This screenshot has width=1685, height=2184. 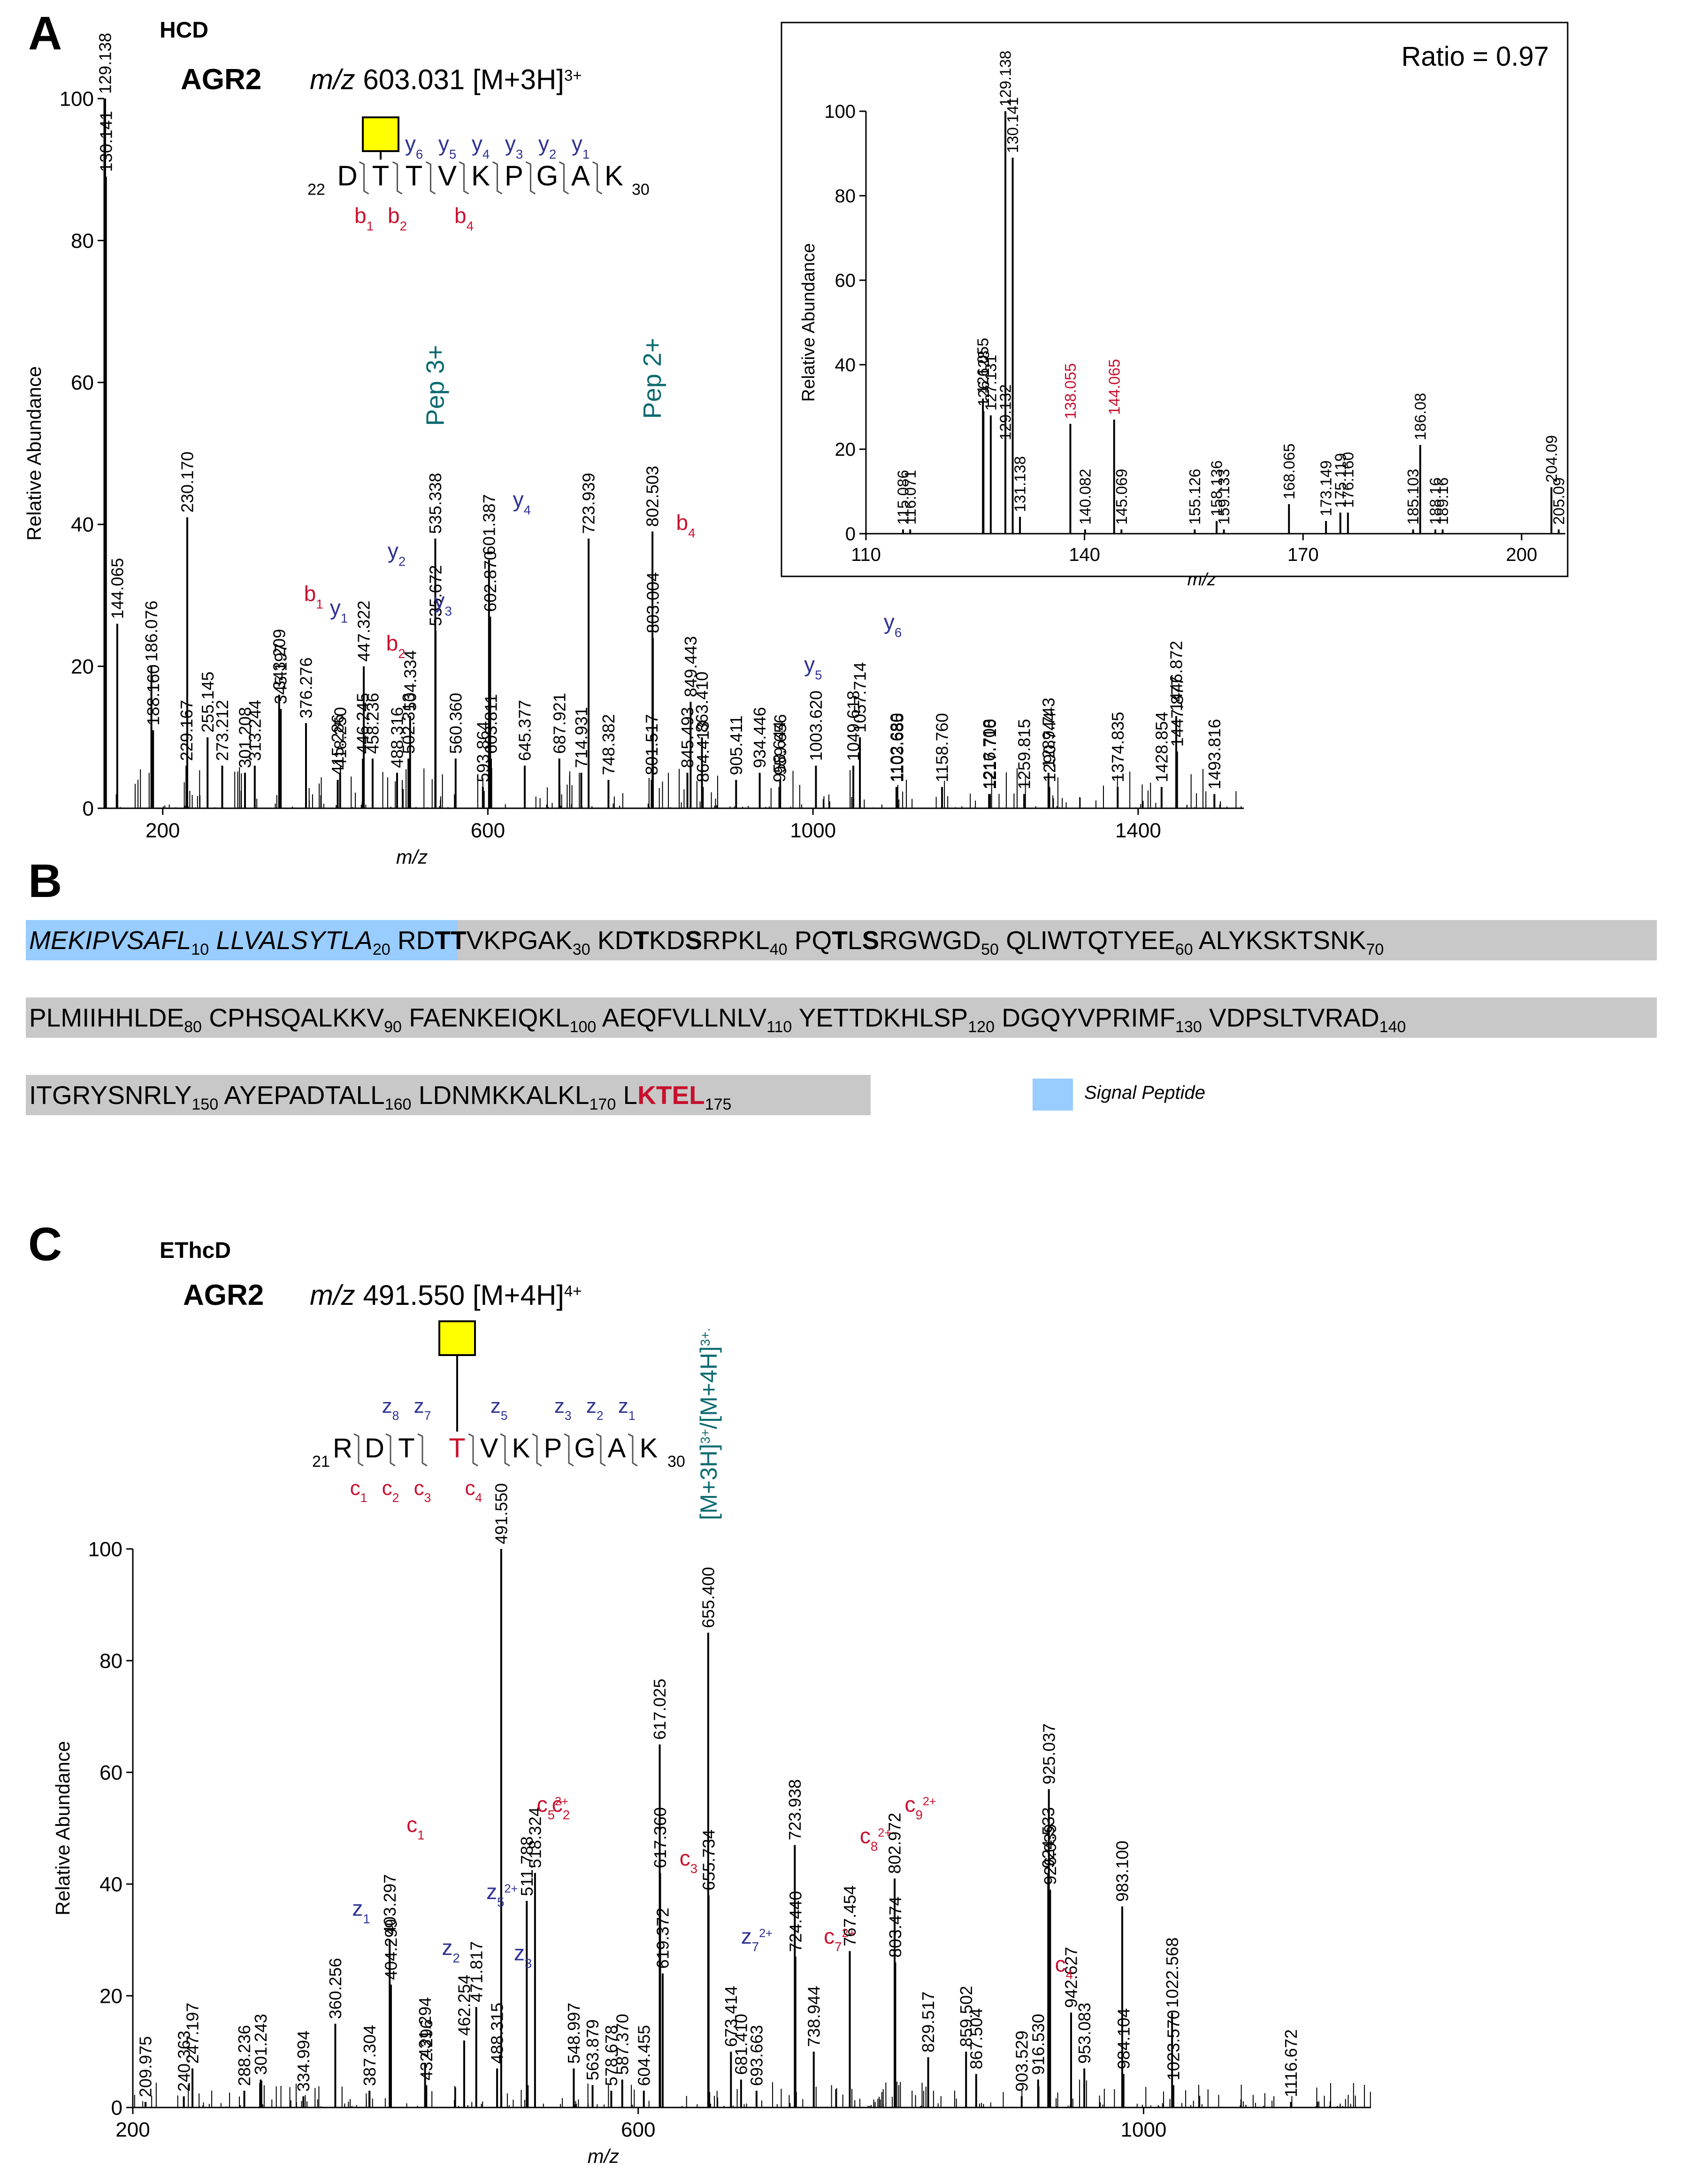 What do you see at coordinates (82, 382) in the screenshot?
I see `y-tick-label: 60` at bounding box center [82, 382].